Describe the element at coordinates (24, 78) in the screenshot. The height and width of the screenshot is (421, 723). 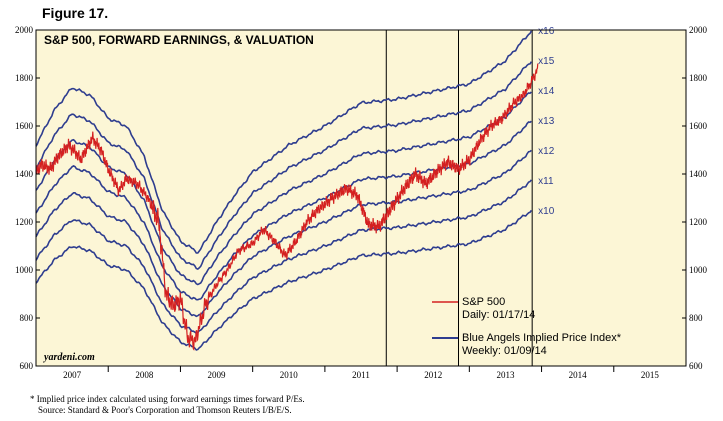
I see `y-tick-label-left: 1800` at that location.